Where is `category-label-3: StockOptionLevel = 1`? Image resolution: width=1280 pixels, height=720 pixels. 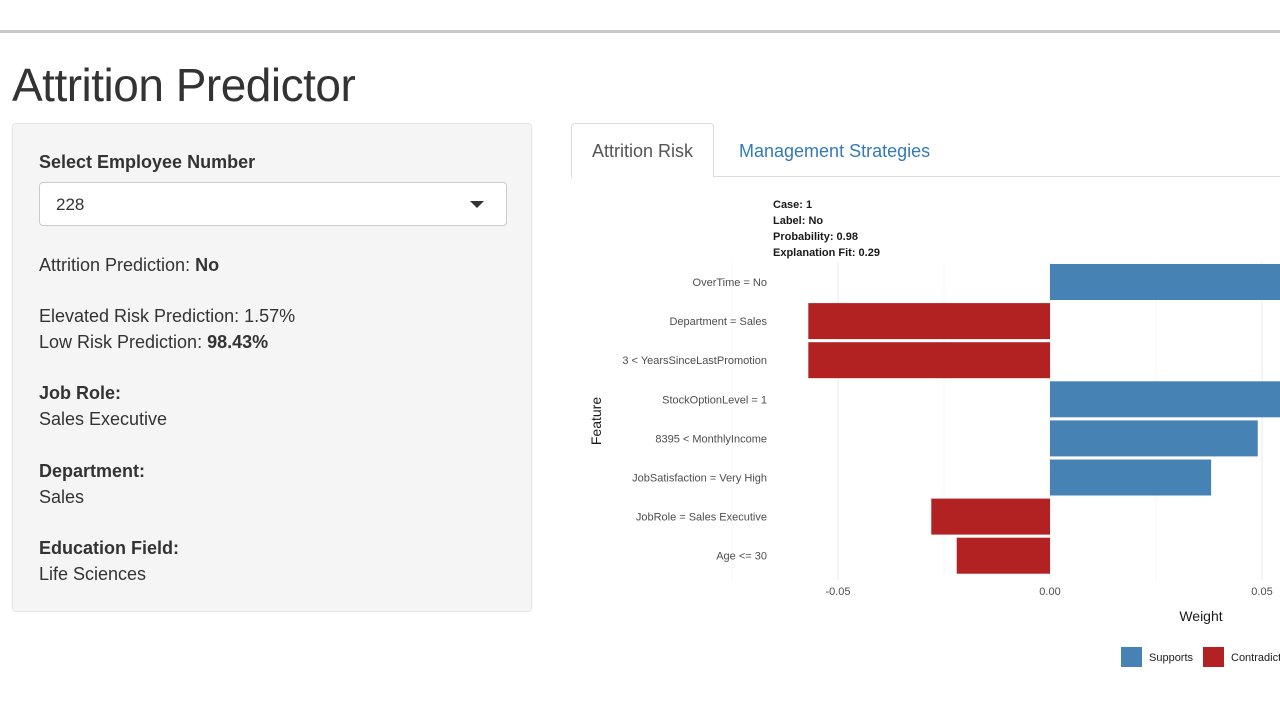
category-label-3: StockOptionLevel = 1 is located at coordinates (714, 400).